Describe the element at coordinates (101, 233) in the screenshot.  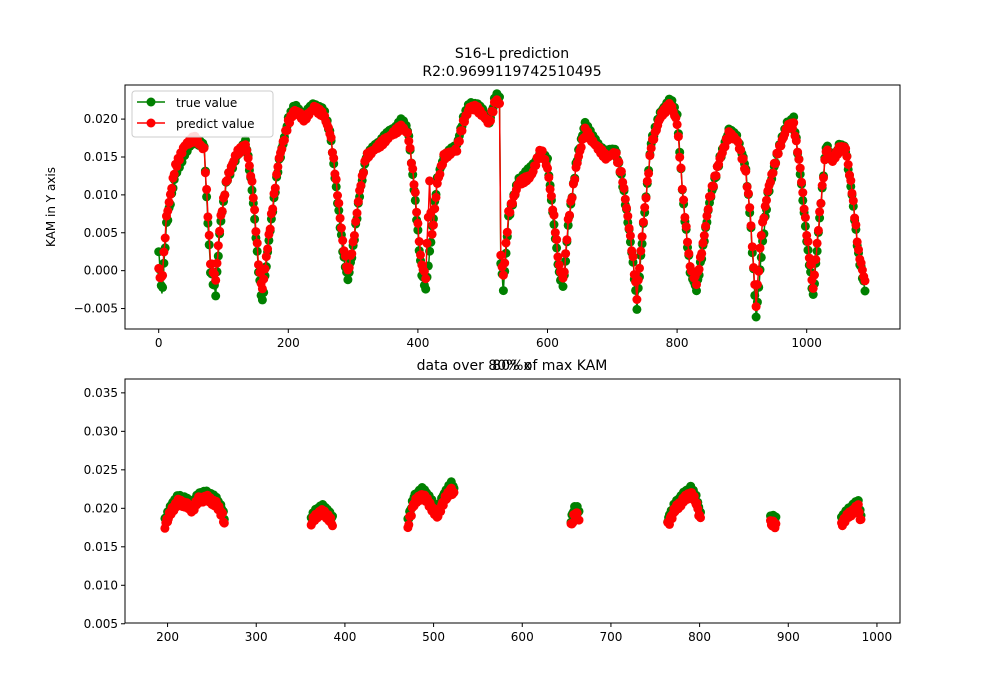
I see `top-ytick-label: 0.005` at that location.